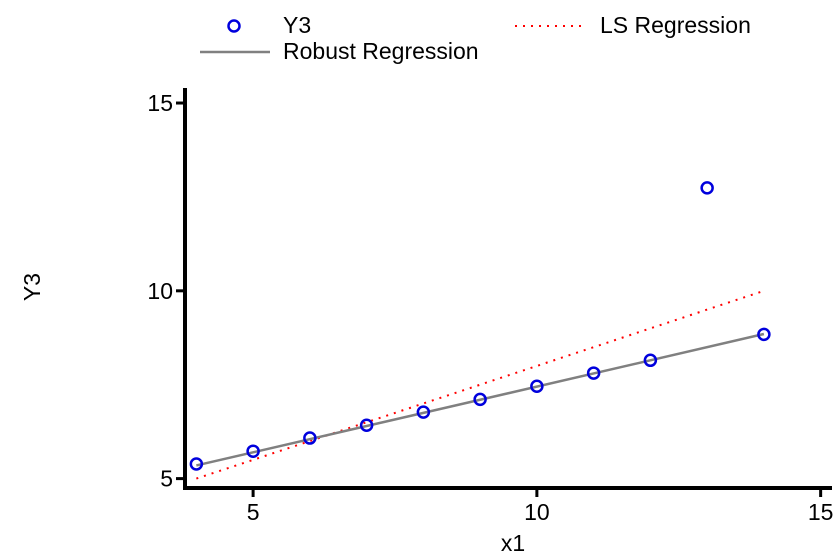 The image size is (837, 554). I want to click on legend-label: LS Regression, so click(675, 25).